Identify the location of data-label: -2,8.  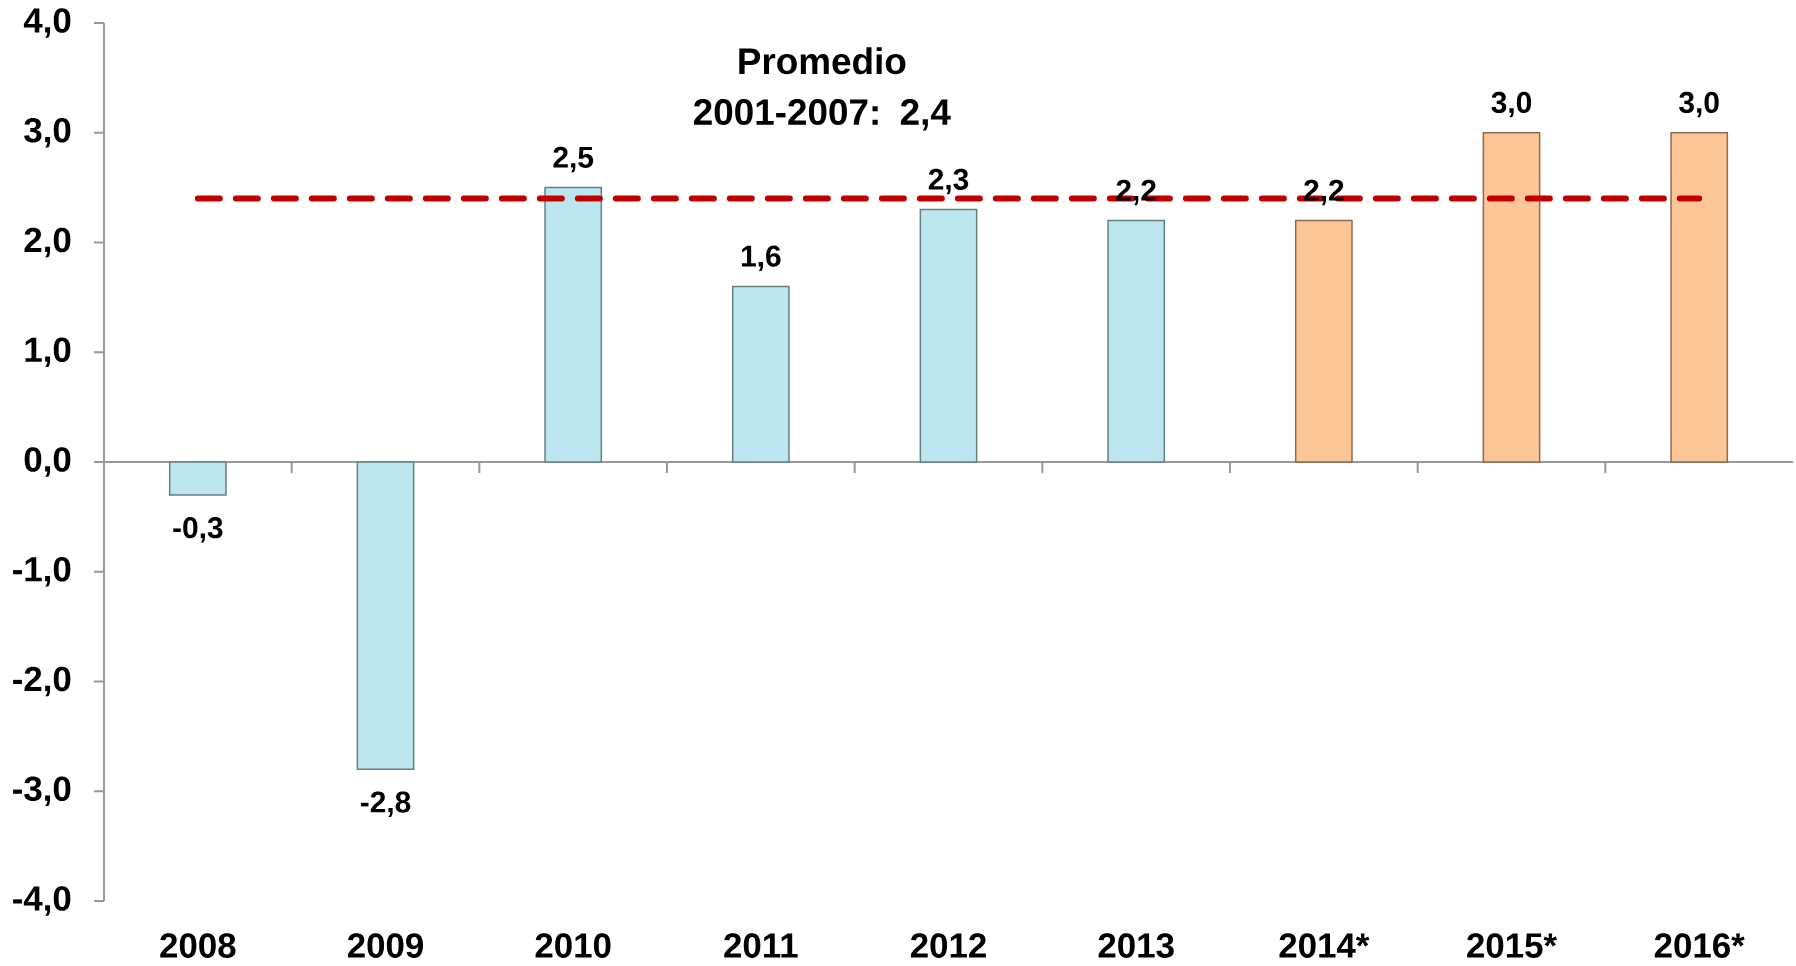
(385, 804).